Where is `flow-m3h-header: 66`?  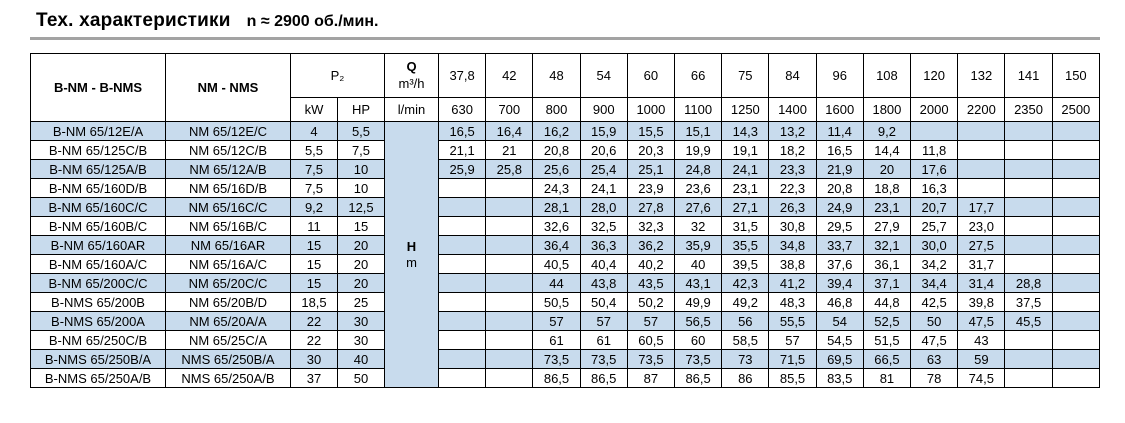 flow-m3h-header: 66 is located at coordinates (698, 75).